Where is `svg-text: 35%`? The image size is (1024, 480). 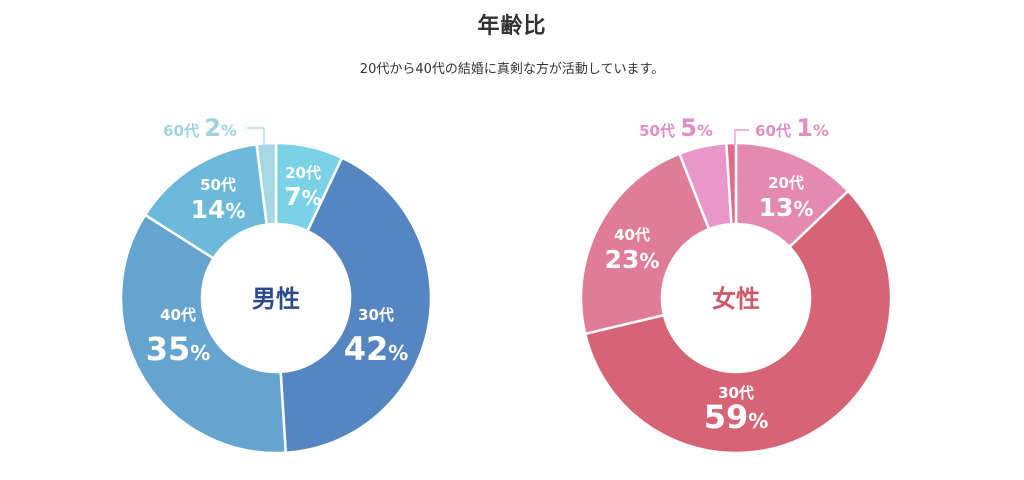
svg-text: 35% is located at coordinates (178, 349).